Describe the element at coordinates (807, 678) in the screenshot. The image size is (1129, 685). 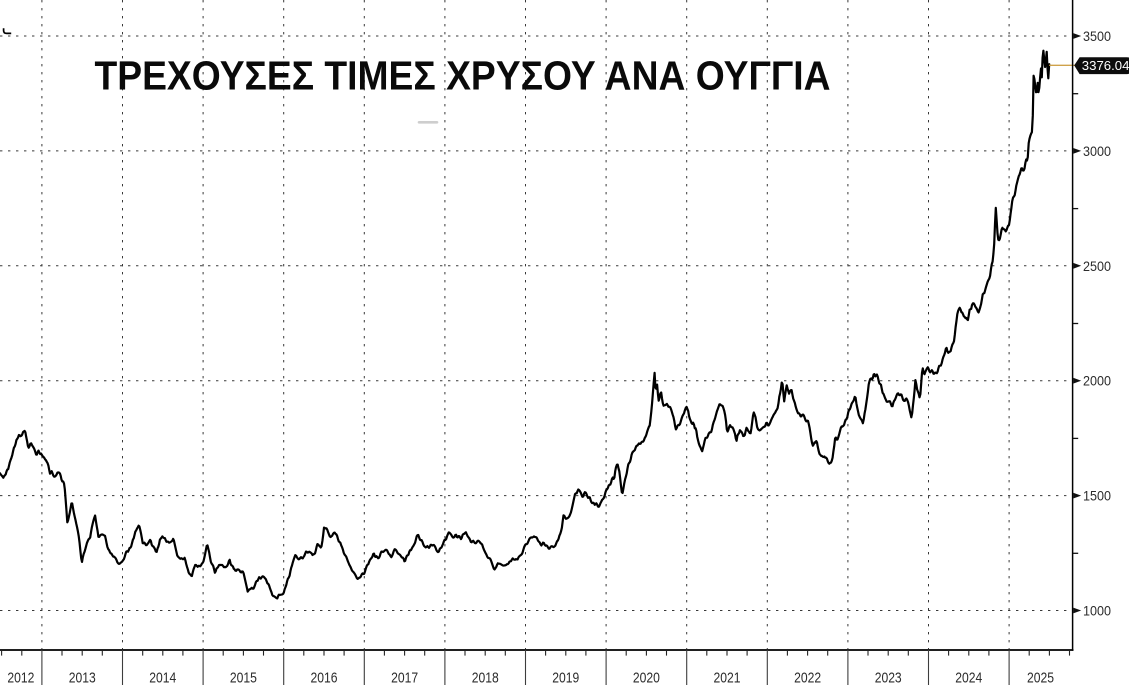
I see `svg-text: 2022` at that location.